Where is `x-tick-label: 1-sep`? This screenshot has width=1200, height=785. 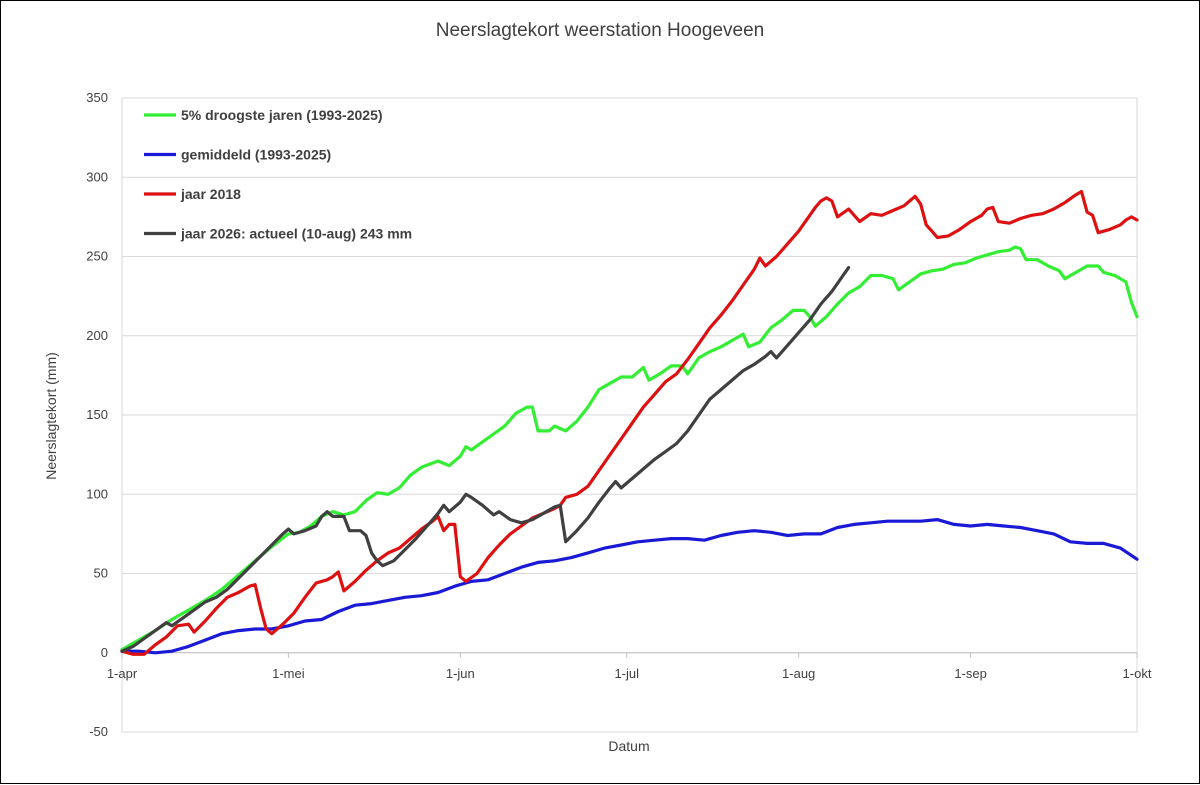
x-tick-label: 1-sep is located at coordinates (970, 673).